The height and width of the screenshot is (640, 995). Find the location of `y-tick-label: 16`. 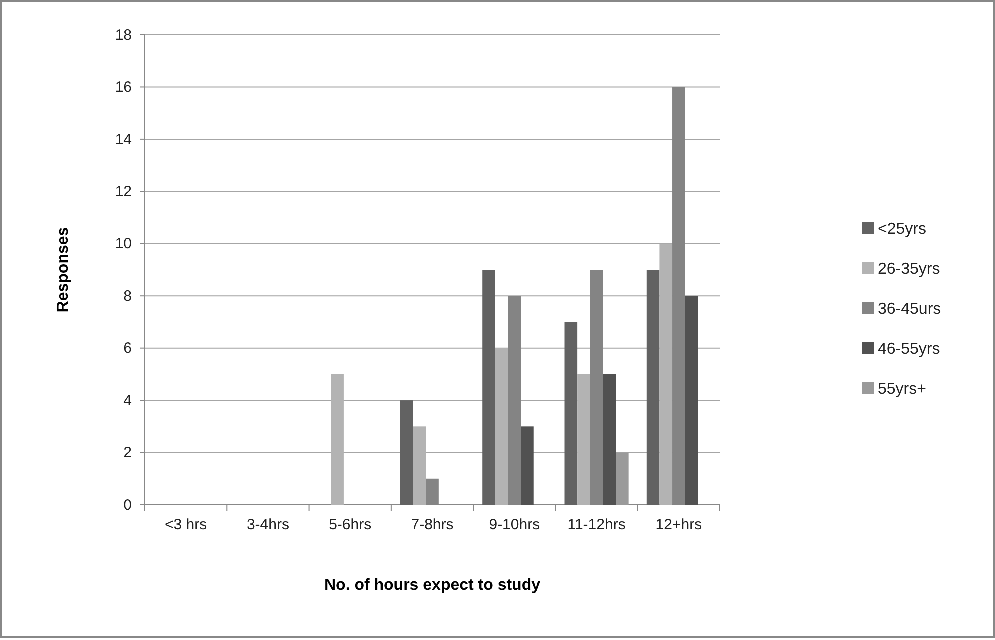

y-tick-label: 16 is located at coordinates (123, 87).